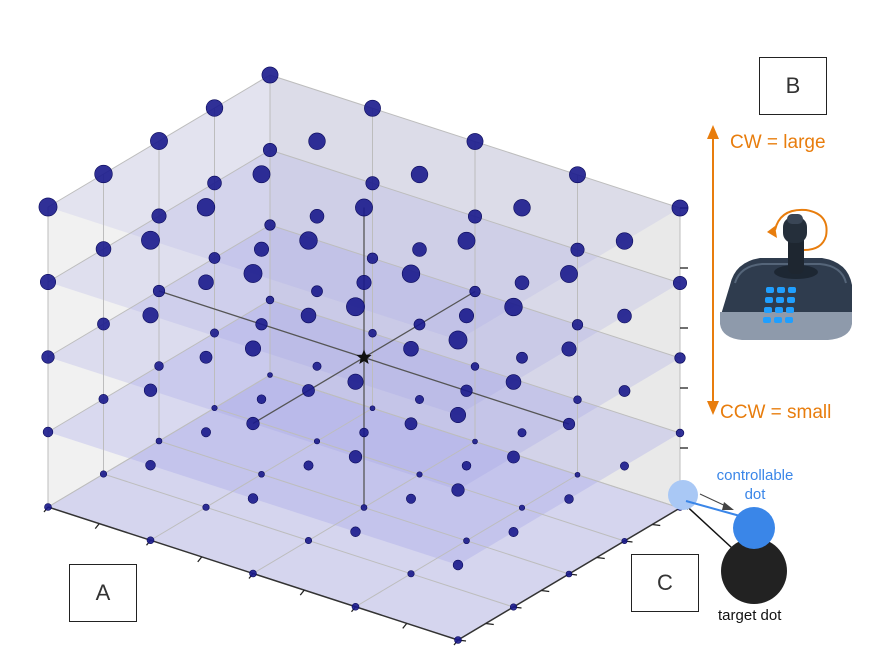  I want to click on target-dot-label: target dot, so click(750, 615).